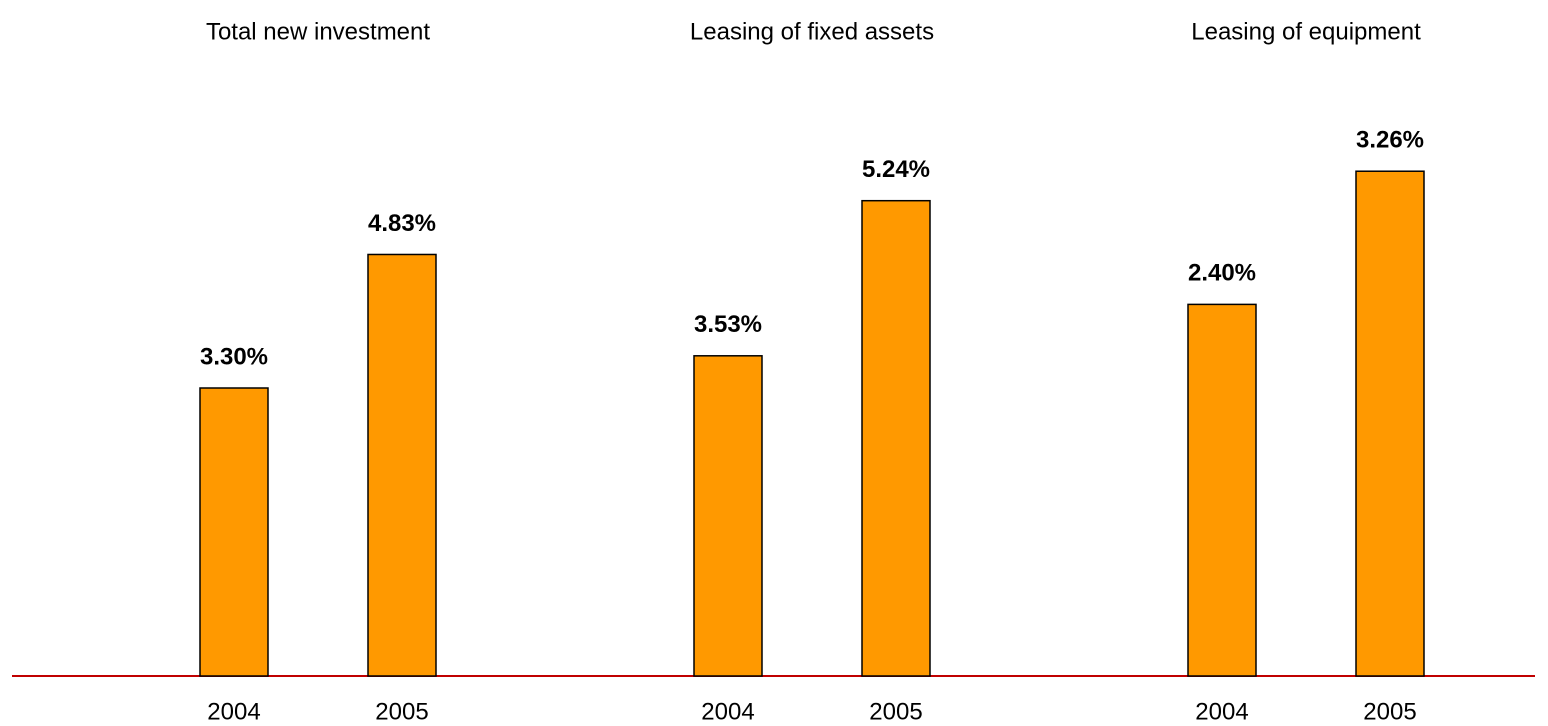 The image size is (1548, 726). Describe the element at coordinates (728, 324) in the screenshot. I see `data-label: 3.53%` at that location.